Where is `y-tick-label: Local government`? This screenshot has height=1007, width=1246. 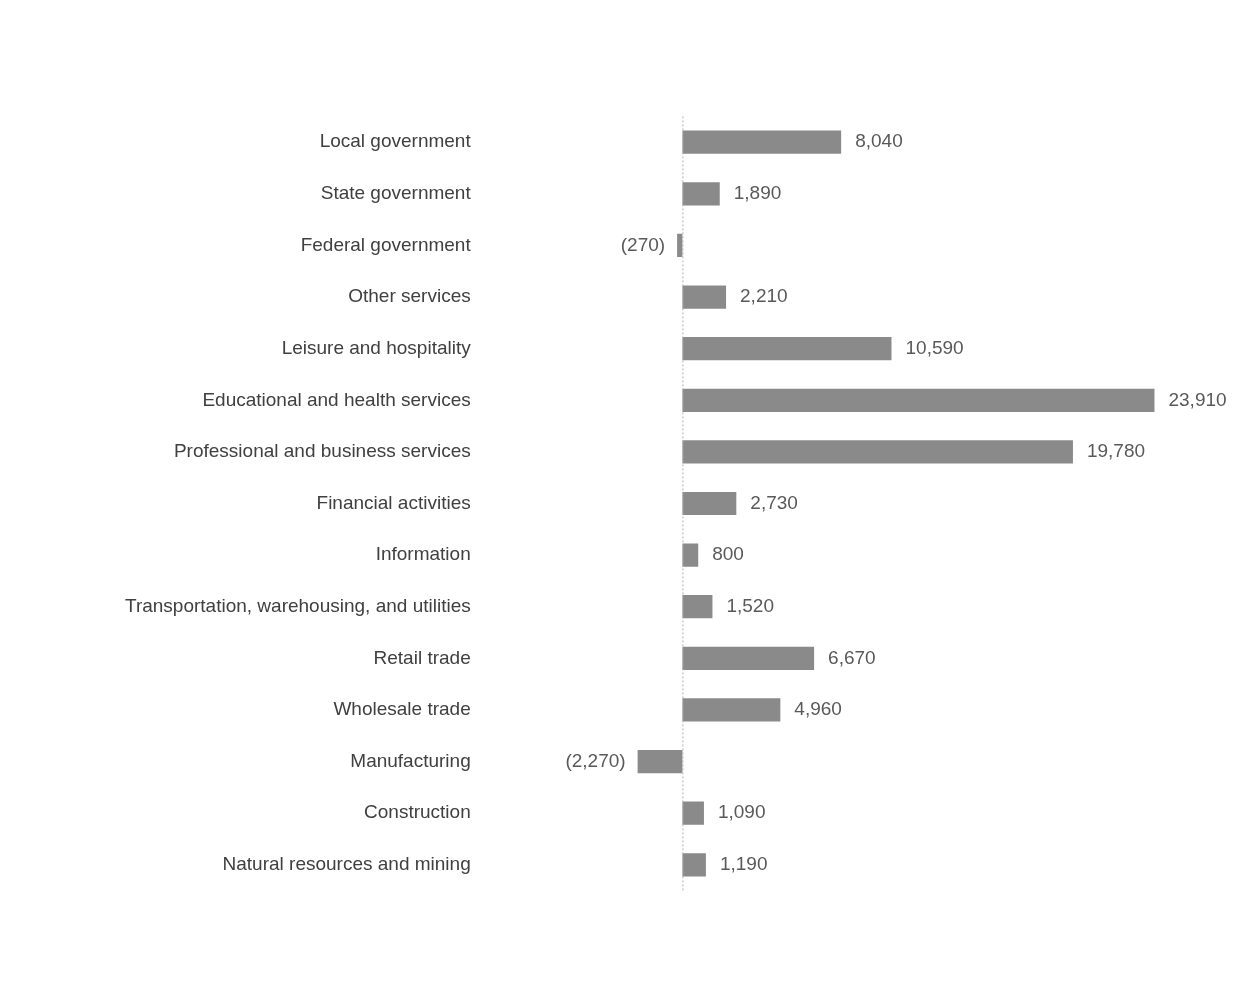 y-tick-label: Local government is located at coordinates (395, 141).